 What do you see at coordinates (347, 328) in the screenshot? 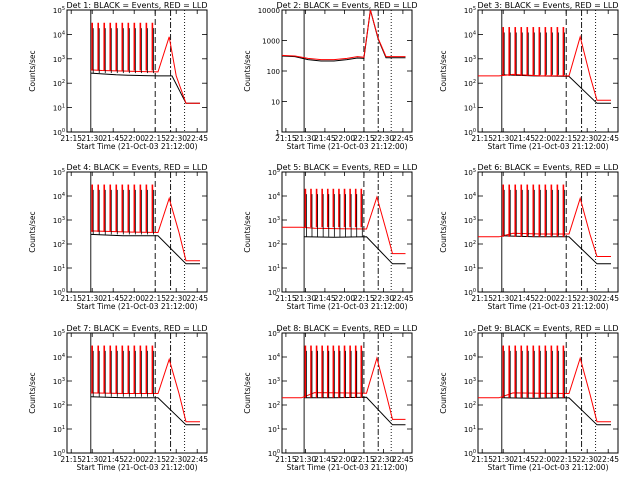
I see `chart-title: Det 8: BLACK = Events, RED = LLD` at bounding box center [347, 328].